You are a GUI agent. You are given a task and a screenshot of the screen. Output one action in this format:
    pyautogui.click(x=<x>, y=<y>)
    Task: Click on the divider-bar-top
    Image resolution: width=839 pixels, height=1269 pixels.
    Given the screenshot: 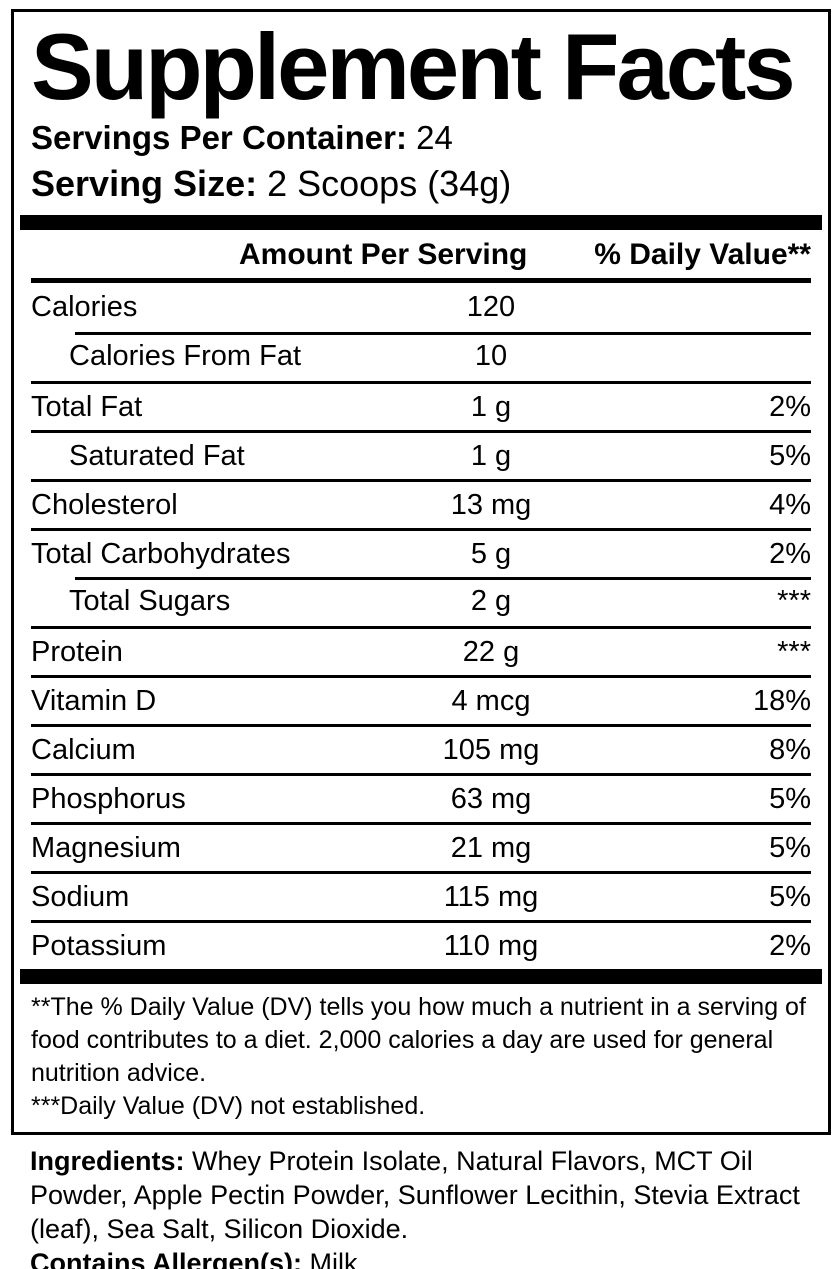 What is the action you would take?
    pyautogui.click(x=421, y=222)
    